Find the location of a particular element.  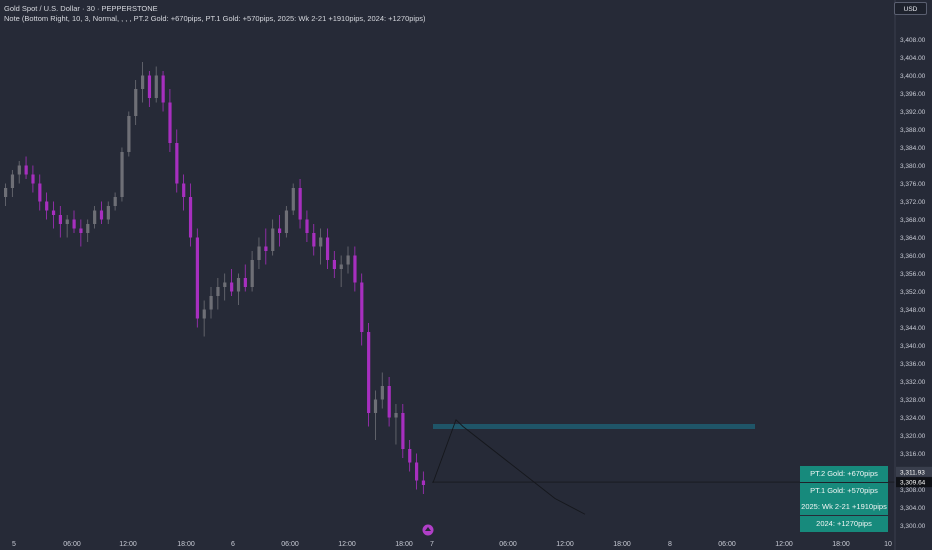

price-tick-label: 3,380.00 is located at coordinates (913, 166).